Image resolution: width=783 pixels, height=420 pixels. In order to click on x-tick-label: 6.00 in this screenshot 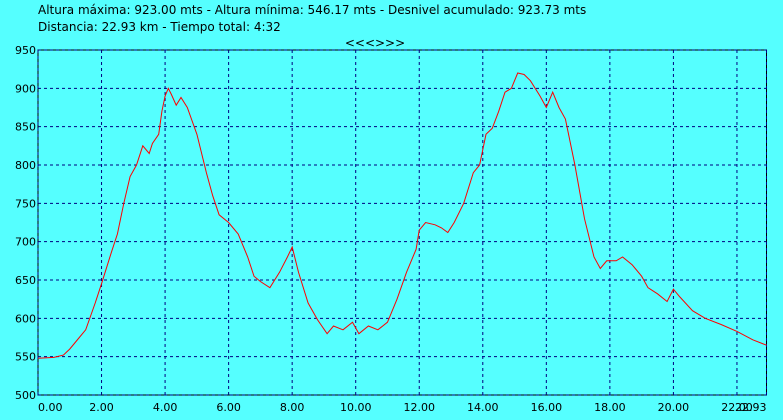, I will do `click(228, 407)`.